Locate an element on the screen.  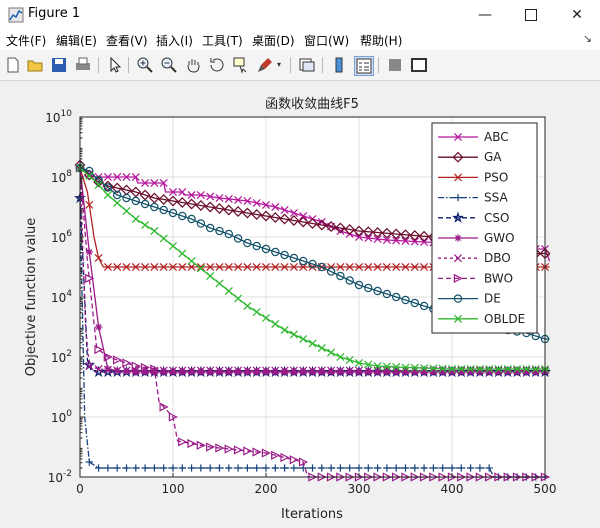
y-axis-label: Objective function value is located at coordinates (31, 297).